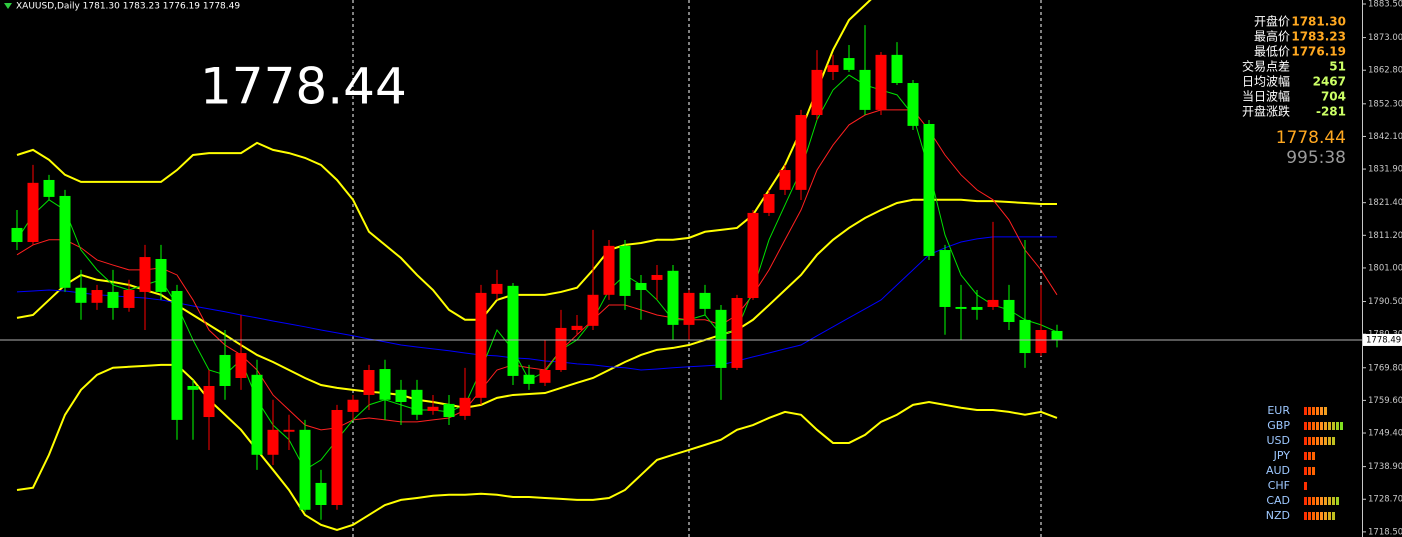  What do you see at coordinates (1337, 67) in the screenshot?
I see `info-value: 51` at bounding box center [1337, 67].